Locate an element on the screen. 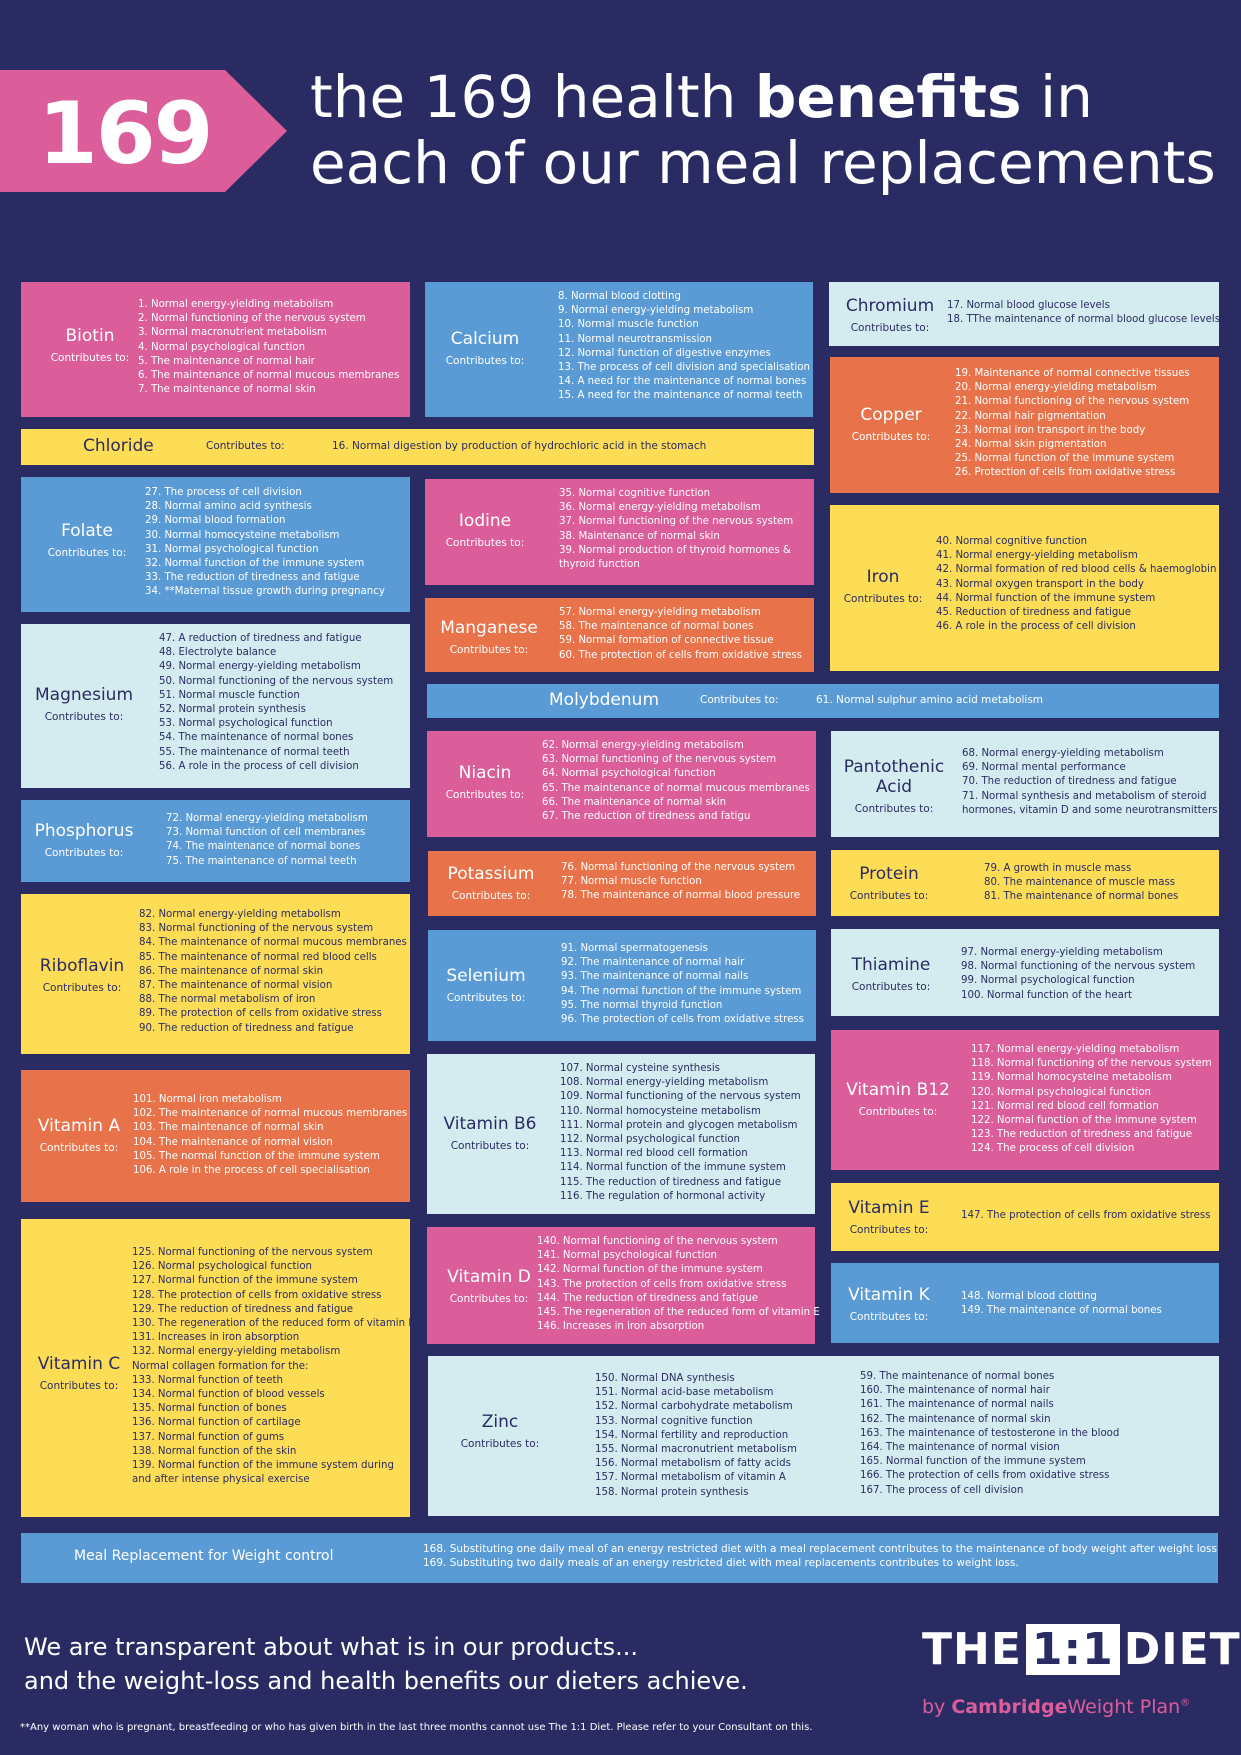 This screenshot has height=1755, width=1241. benefit-item: 30. Normal homocysteine metabolism is located at coordinates (242, 535).